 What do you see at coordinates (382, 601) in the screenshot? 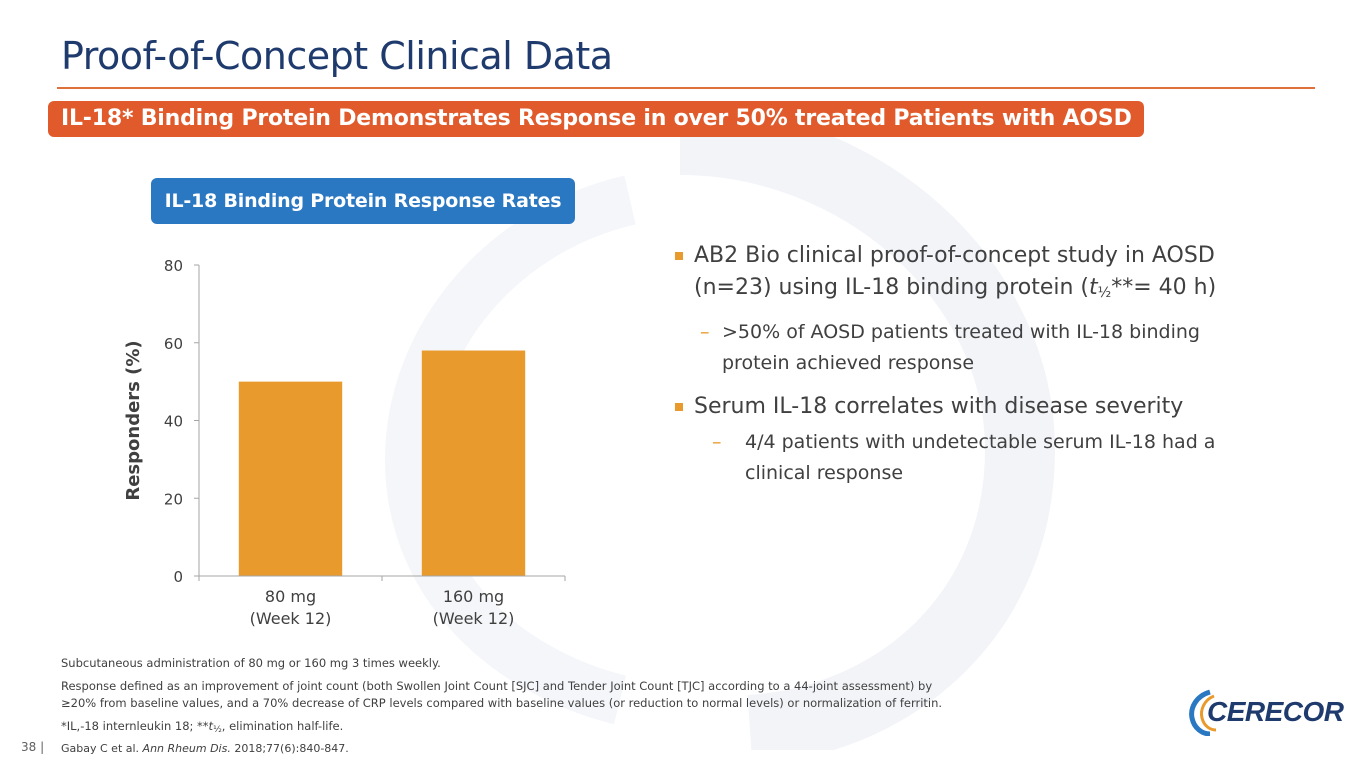
I see `x-axis: 80 mg (Week 12) 160 mg (Week 12)` at bounding box center [382, 601].